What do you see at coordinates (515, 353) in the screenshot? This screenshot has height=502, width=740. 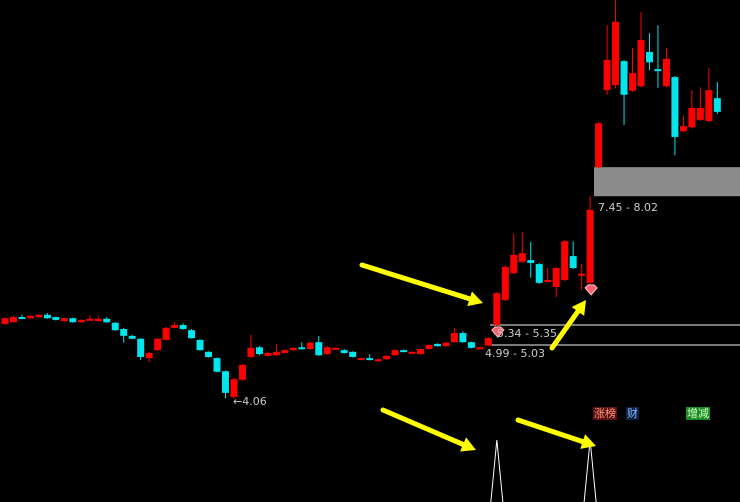 I see `level-label-lower: 4.99 - 5.03` at bounding box center [515, 353].